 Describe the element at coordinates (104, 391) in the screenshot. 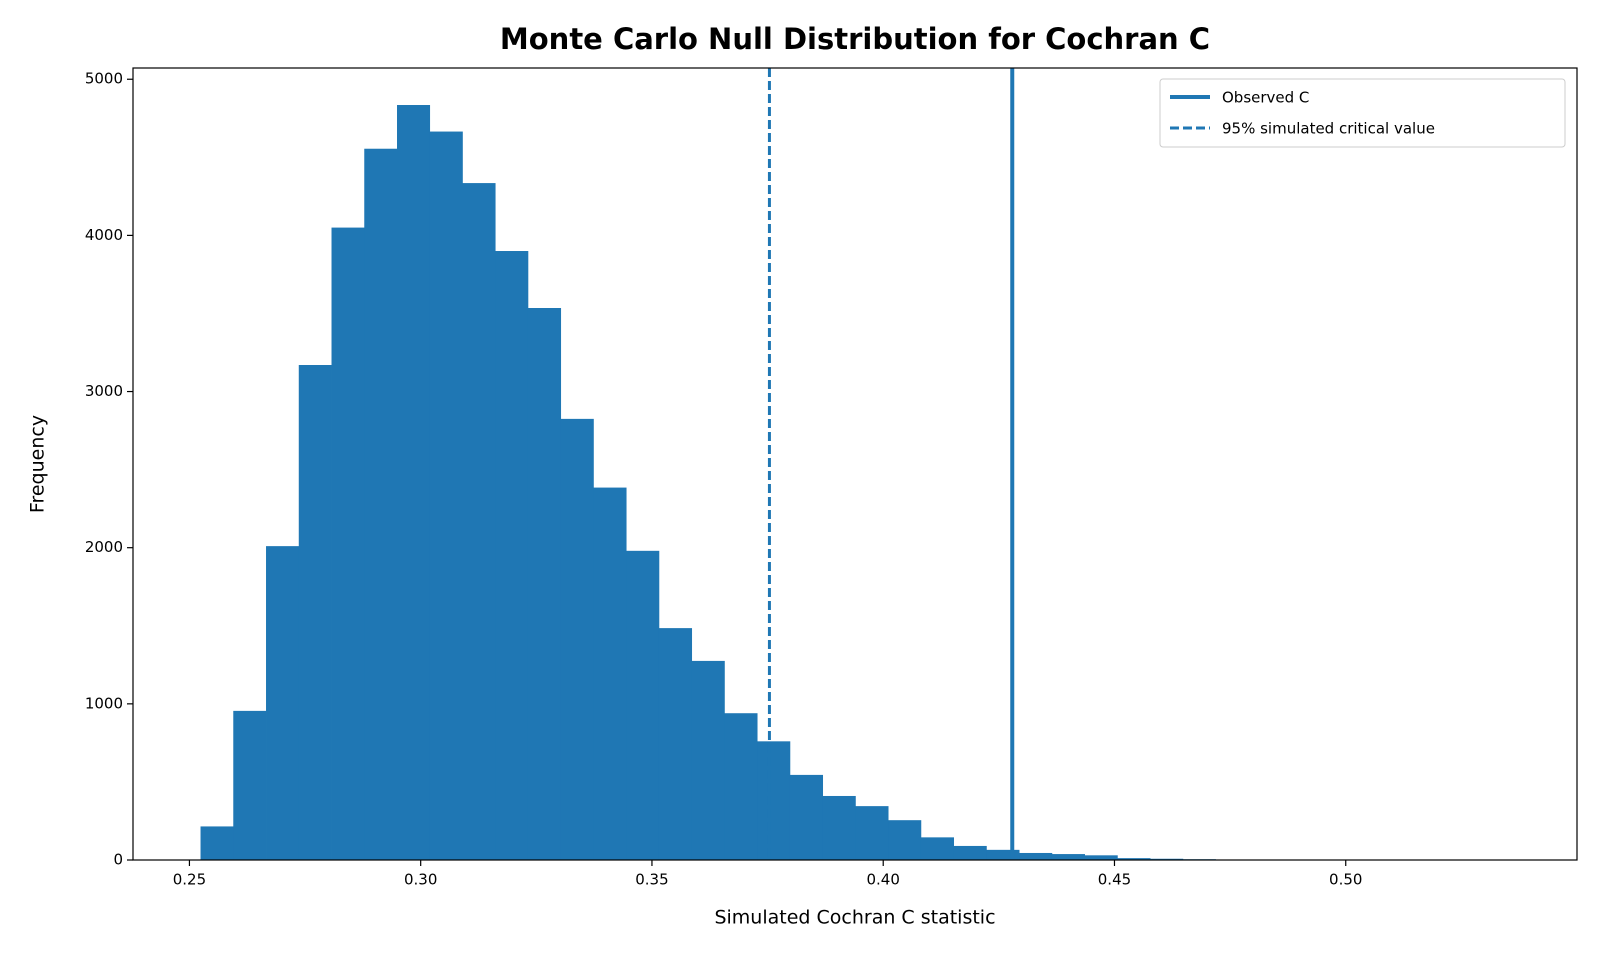

I see `y-tick-label: 3000` at that location.